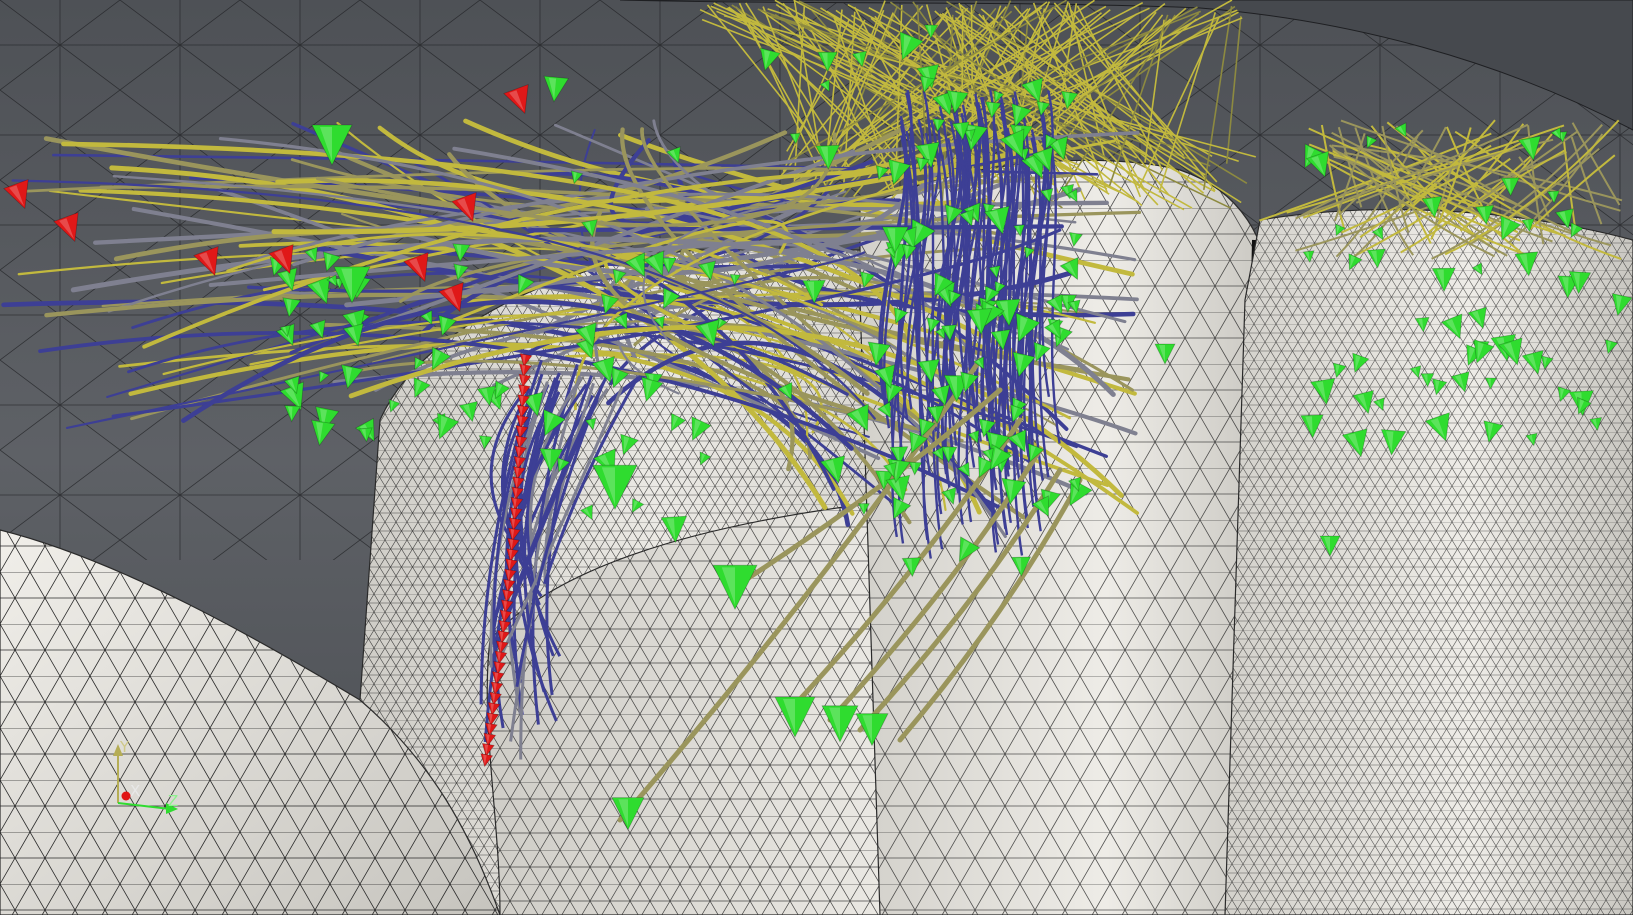  Describe the element at coordinates (260, 722) in the screenshot. I see `left-lower-body` at that location.